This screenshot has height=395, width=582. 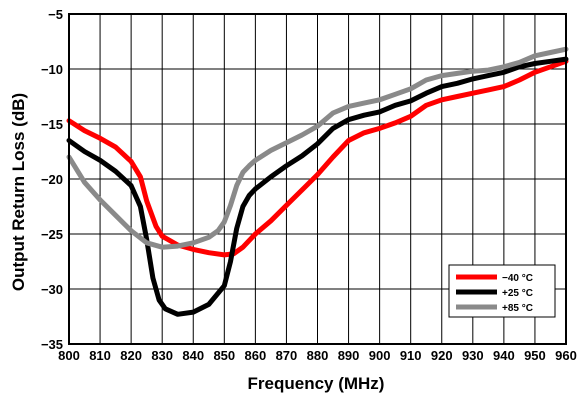 I want to click on x-tick-label: 820, so click(x=131, y=355).